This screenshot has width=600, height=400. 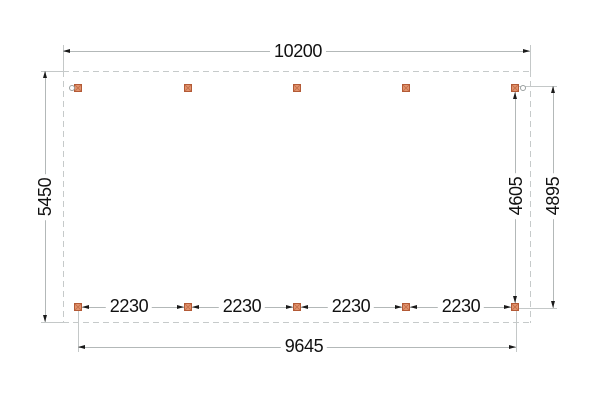 What do you see at coordinates (52, 71) in the screenshot?
I see `ext-line-left-upper` at bounding box center [52, 71].